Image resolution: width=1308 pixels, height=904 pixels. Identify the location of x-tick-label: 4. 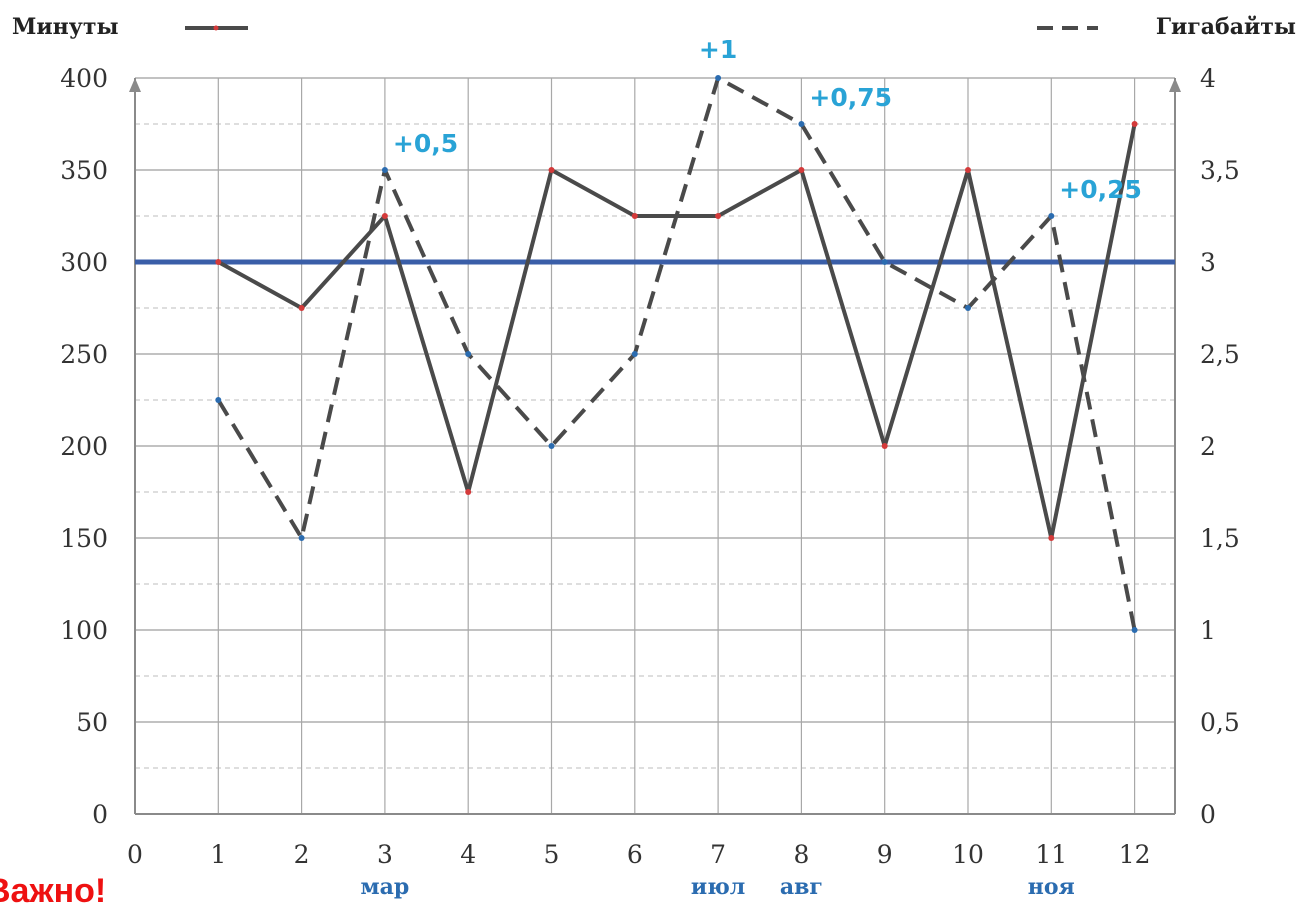
(468, 854).